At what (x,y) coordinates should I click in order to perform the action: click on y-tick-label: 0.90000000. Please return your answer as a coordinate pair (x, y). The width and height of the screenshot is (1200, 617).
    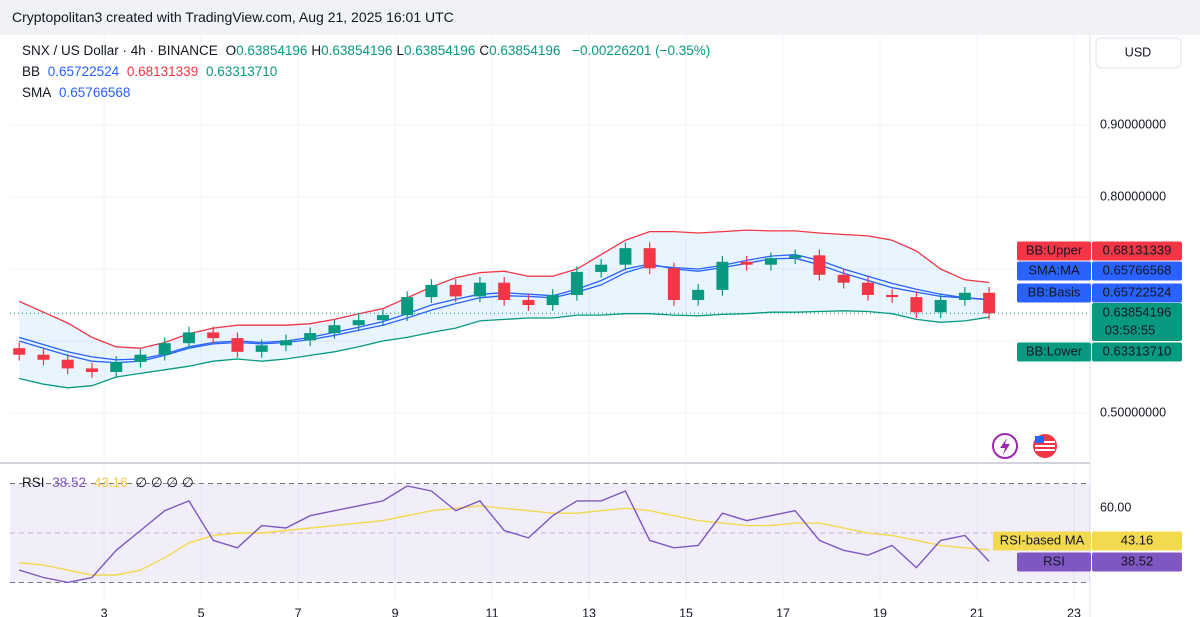
    Looking at the image, I should click on (1133, 124).